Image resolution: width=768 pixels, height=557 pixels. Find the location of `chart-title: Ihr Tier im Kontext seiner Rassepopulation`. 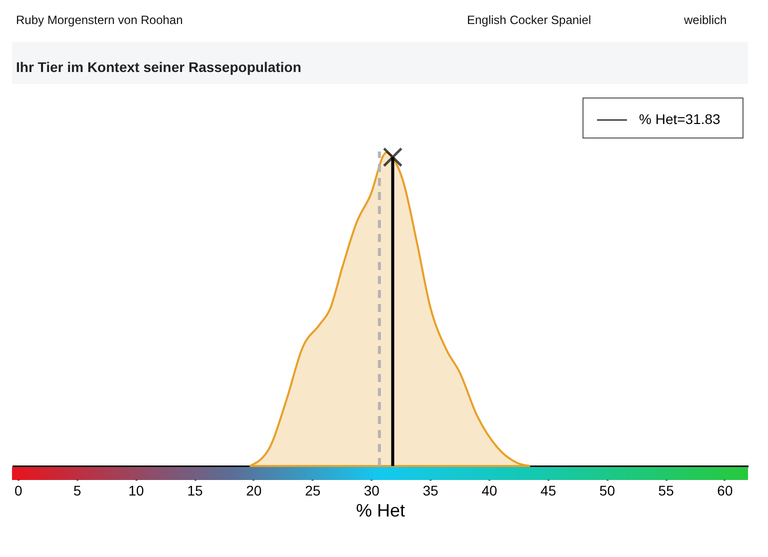

chart-title: Ihr Tier im Kontext seiner Rassepopulation is located at coordinates (159, 67).